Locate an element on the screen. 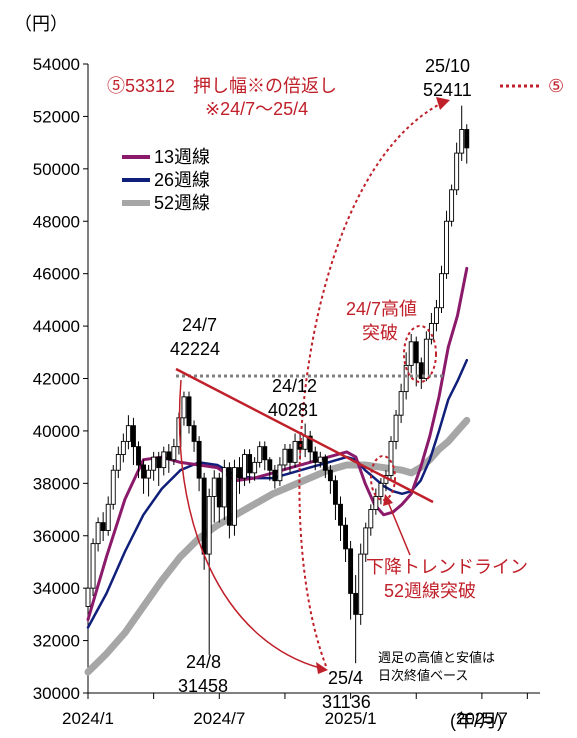 This screenshot has width=577, height=738. y-unit-label: （円） is located at coordinates (41, 24).